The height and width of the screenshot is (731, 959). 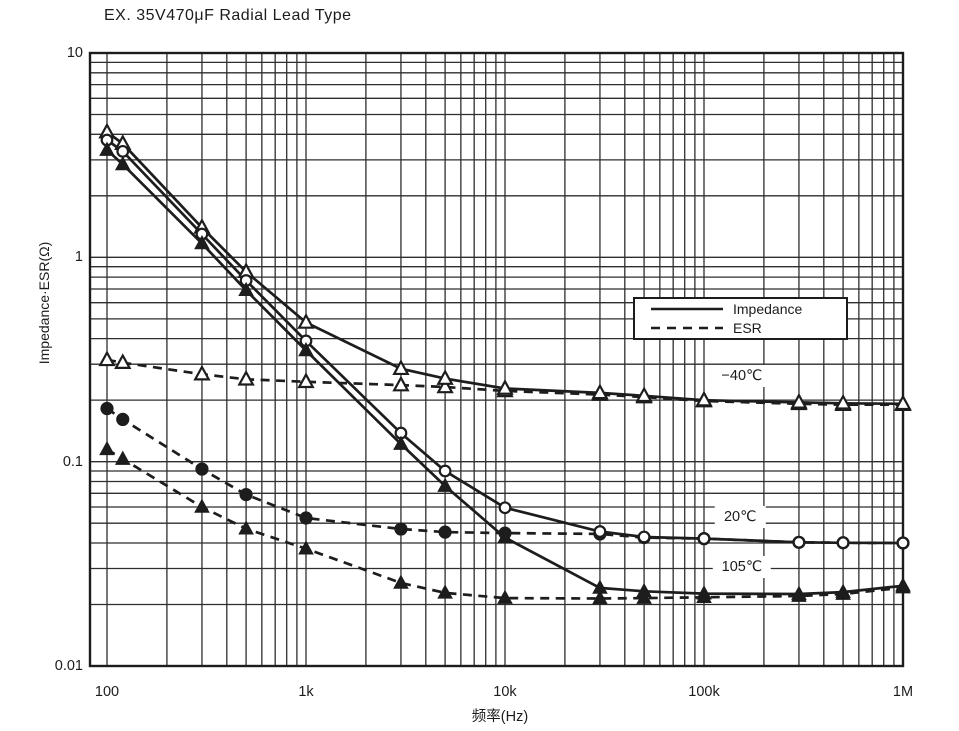 I want to click on x-tick-label-1k: 1k, so click(x=306, y=692).